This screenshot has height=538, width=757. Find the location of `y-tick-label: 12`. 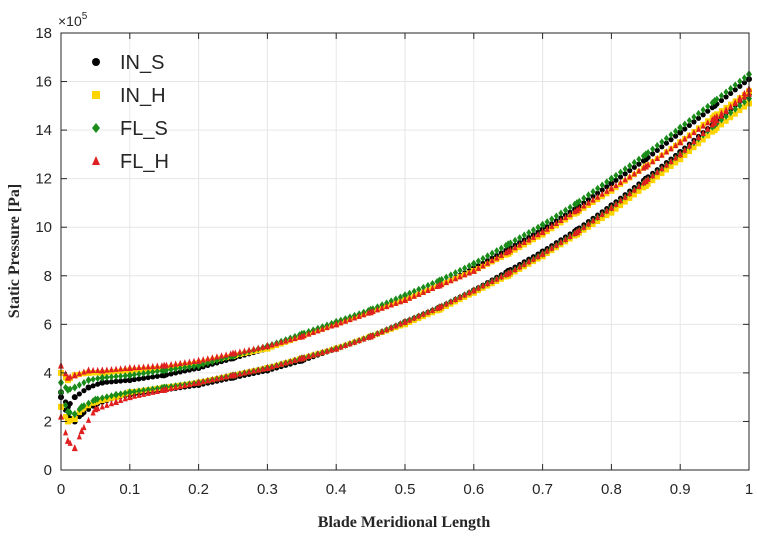

y-tick-label: 12 is located at coordinates (43, 179).